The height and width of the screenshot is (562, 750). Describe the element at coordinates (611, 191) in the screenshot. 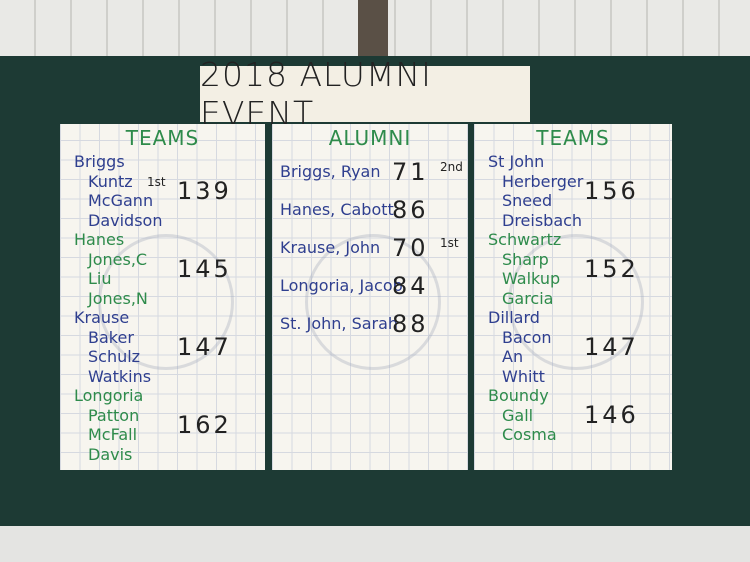

I see `team-score: 156` at that location.